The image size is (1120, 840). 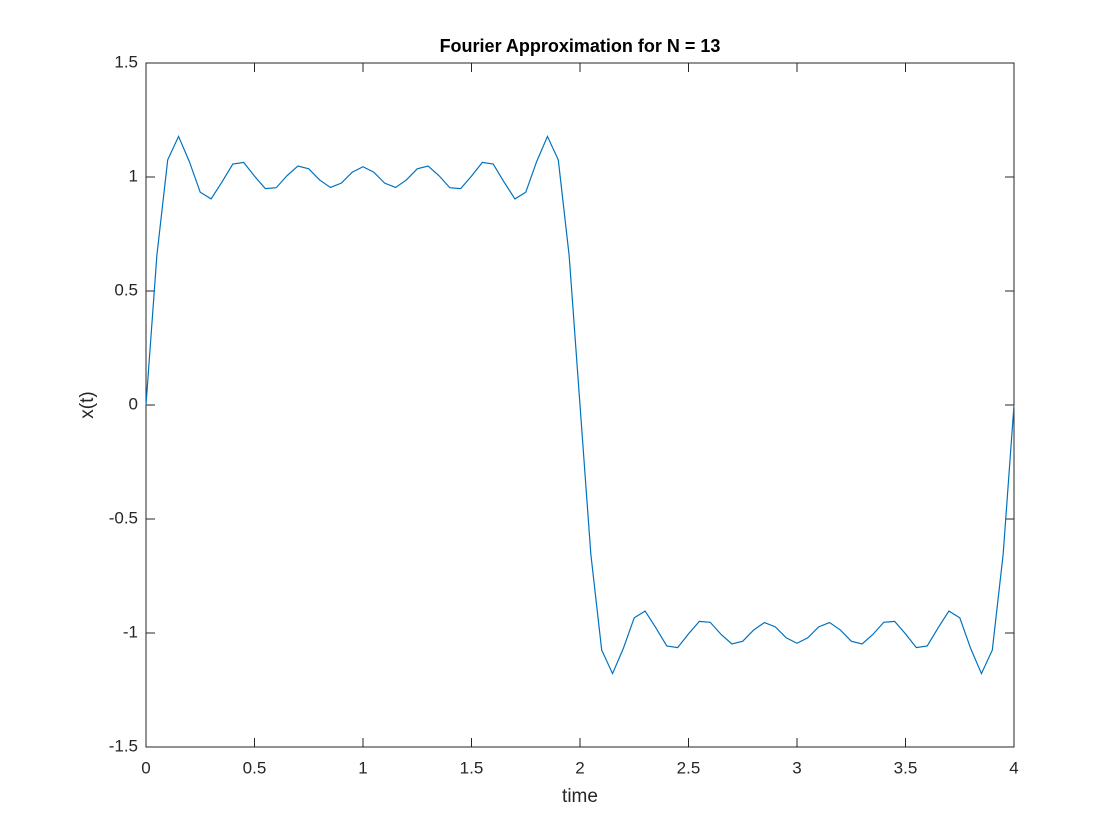 What do you see at coordinates (580, 796) in the screenshot?
I see `x-axis-label: time` at bounding box center [580, 796].